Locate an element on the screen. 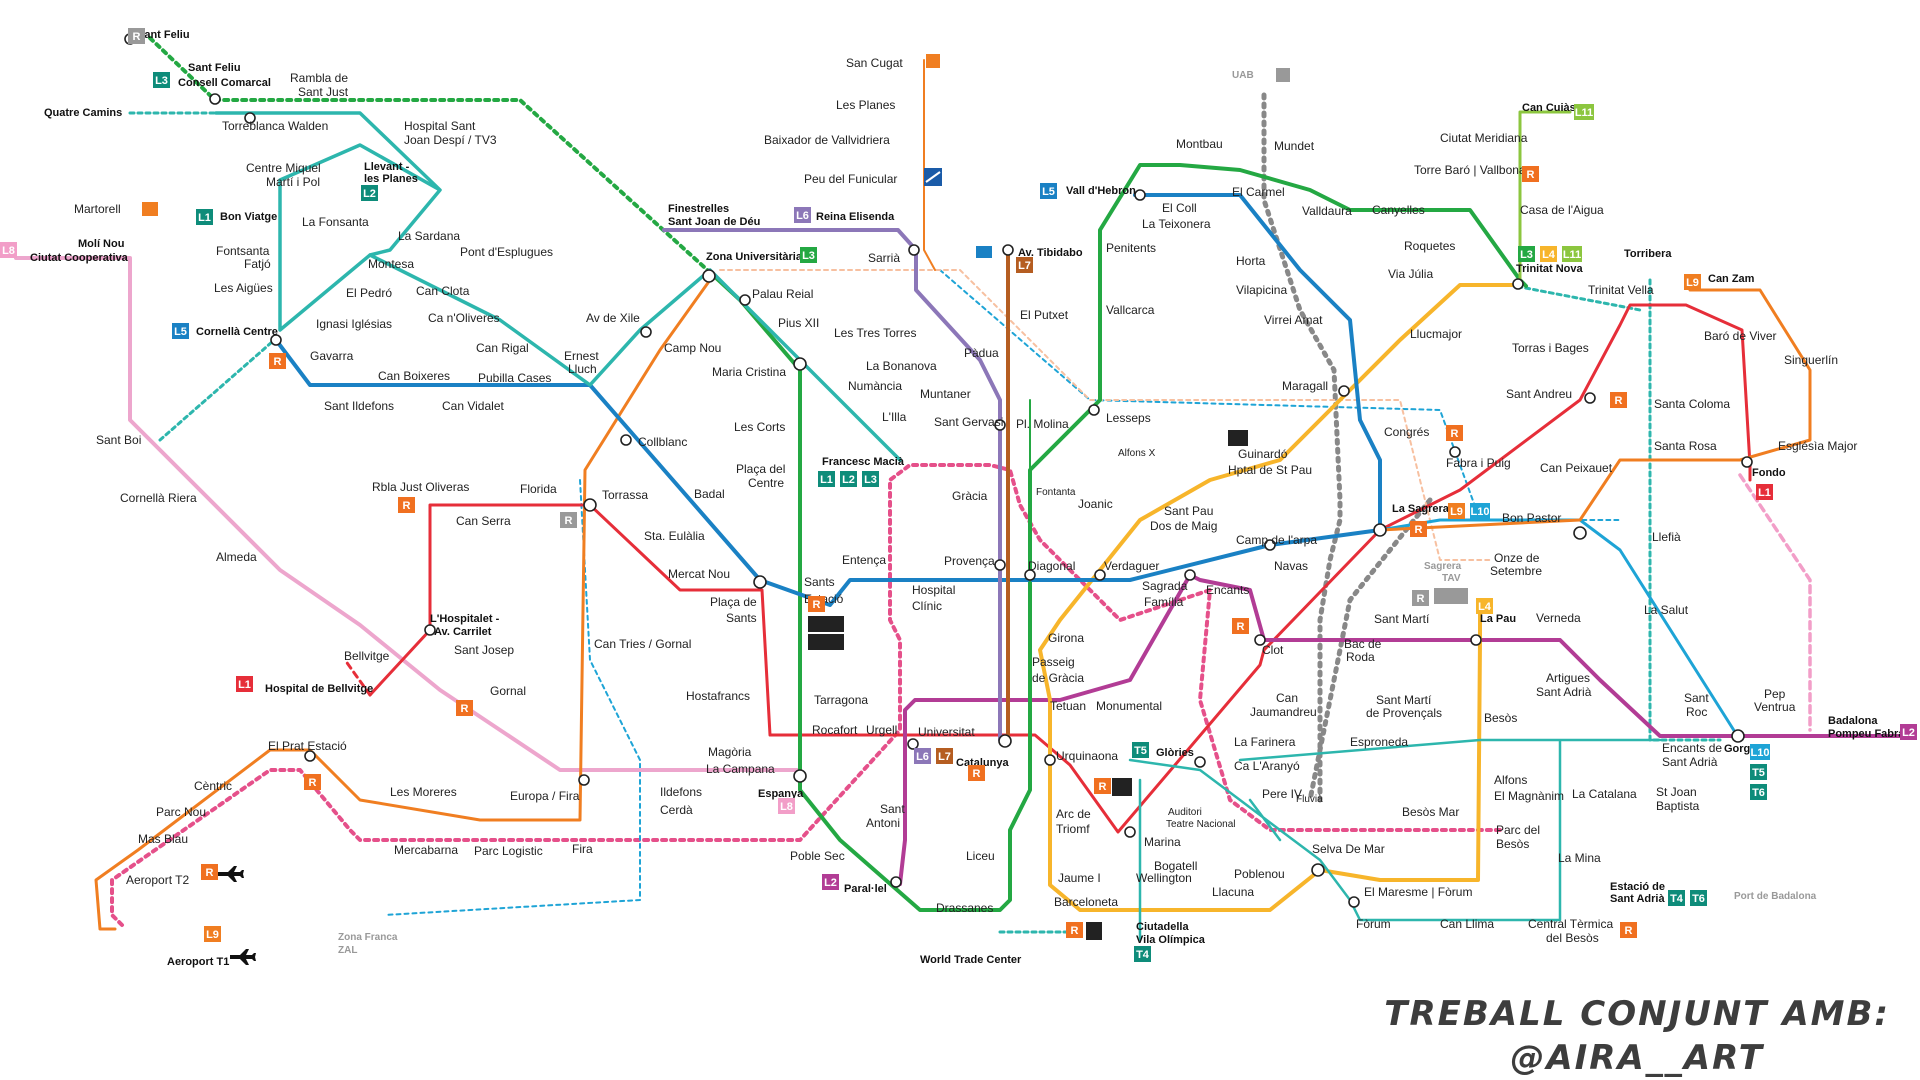 This screenshot has height=1080, width=1920. station-label: Arc de is located at coordinates (1073, 814).